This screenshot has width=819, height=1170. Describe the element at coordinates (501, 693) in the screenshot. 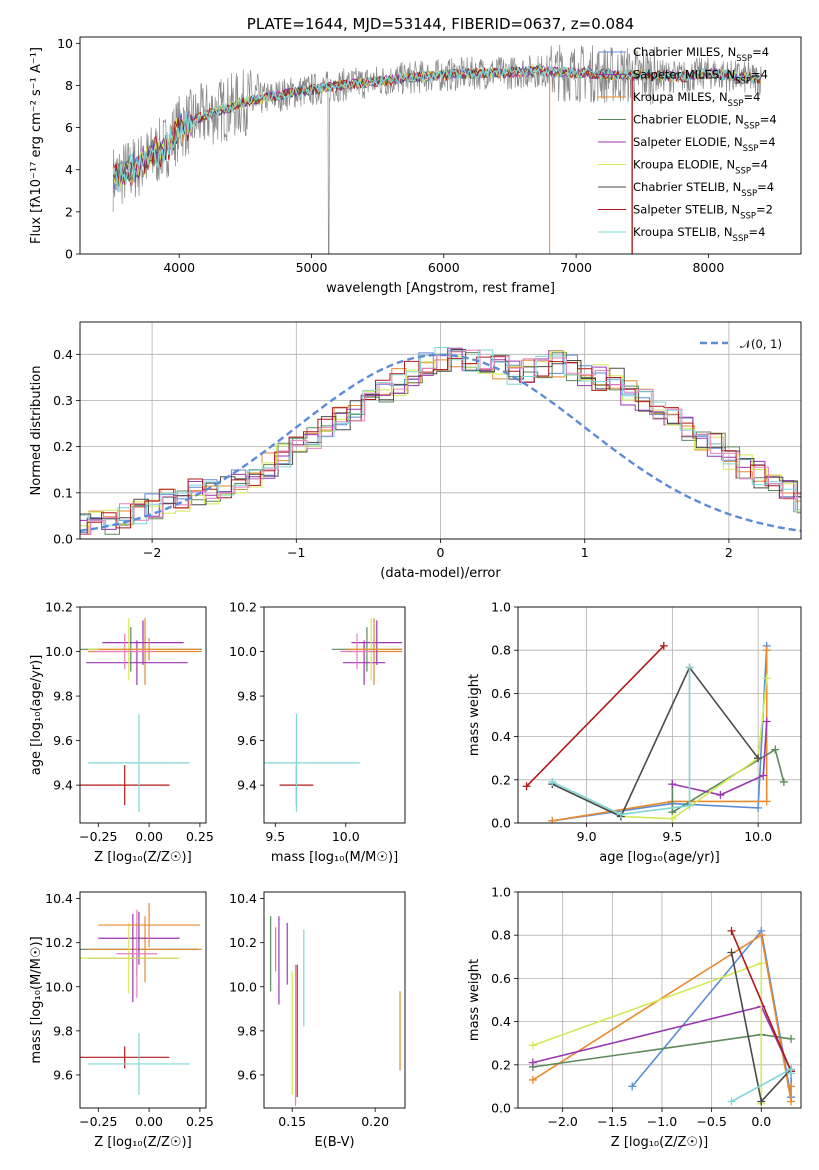

I see `y-tick-label: 0.6` at that location.